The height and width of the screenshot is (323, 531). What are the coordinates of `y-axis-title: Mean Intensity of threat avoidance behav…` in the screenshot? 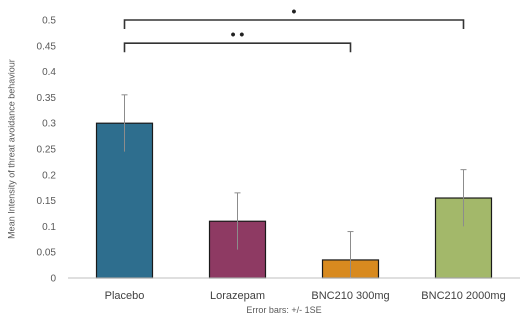 It's located at (11, 149).